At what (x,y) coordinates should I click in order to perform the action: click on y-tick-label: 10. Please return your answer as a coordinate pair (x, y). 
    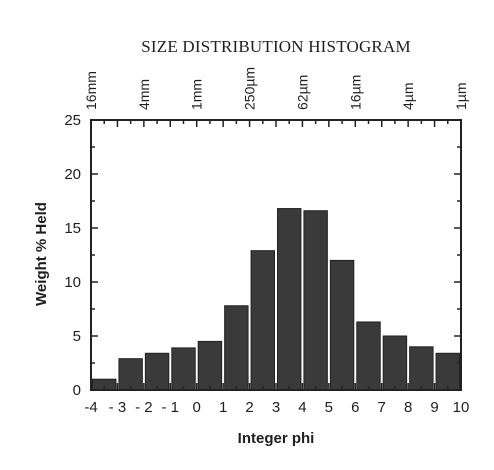
    Looking at the image, I should click on (72, 282).